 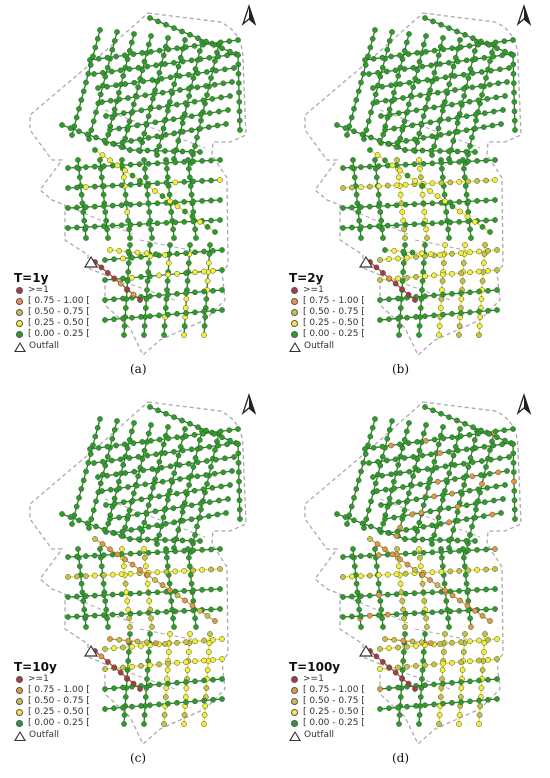 I want to click on legend-row: [ 0.50 - 0.75 [, so click(x=52, y=312).